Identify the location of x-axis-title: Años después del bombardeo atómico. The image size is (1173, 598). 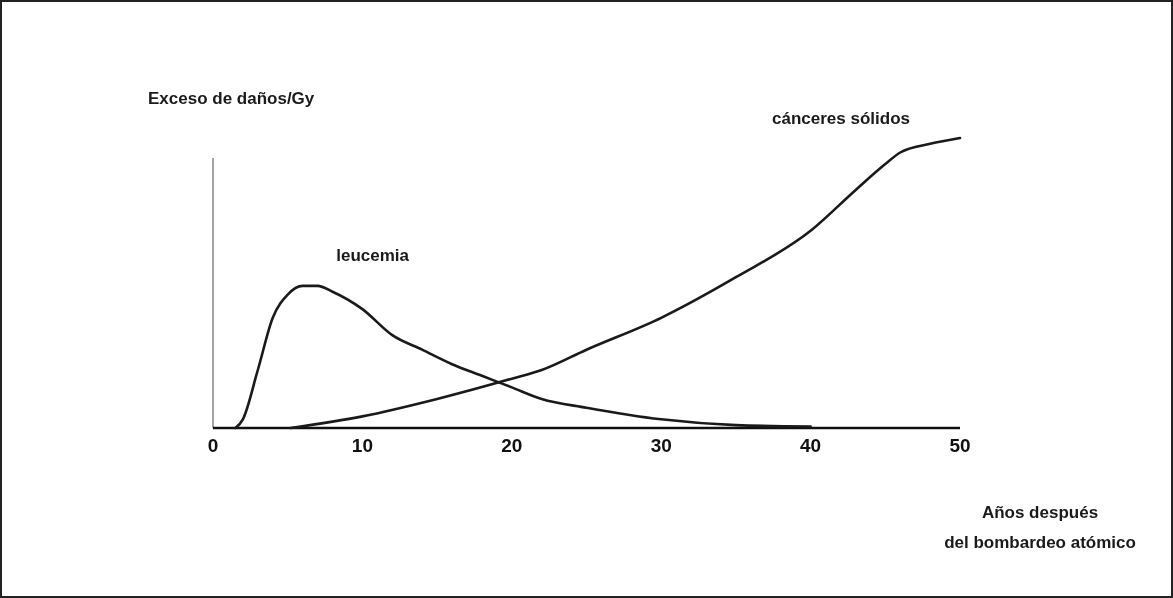
(1040, 527).